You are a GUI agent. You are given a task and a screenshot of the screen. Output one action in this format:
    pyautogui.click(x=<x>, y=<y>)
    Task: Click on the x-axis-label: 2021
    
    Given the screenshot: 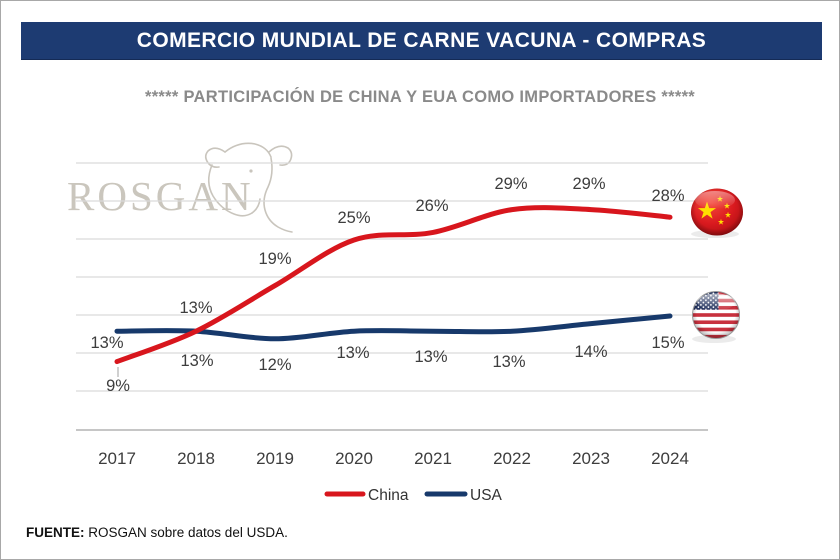 What is the action you would take?
    pyautogui.click(x=433, y=458)
    